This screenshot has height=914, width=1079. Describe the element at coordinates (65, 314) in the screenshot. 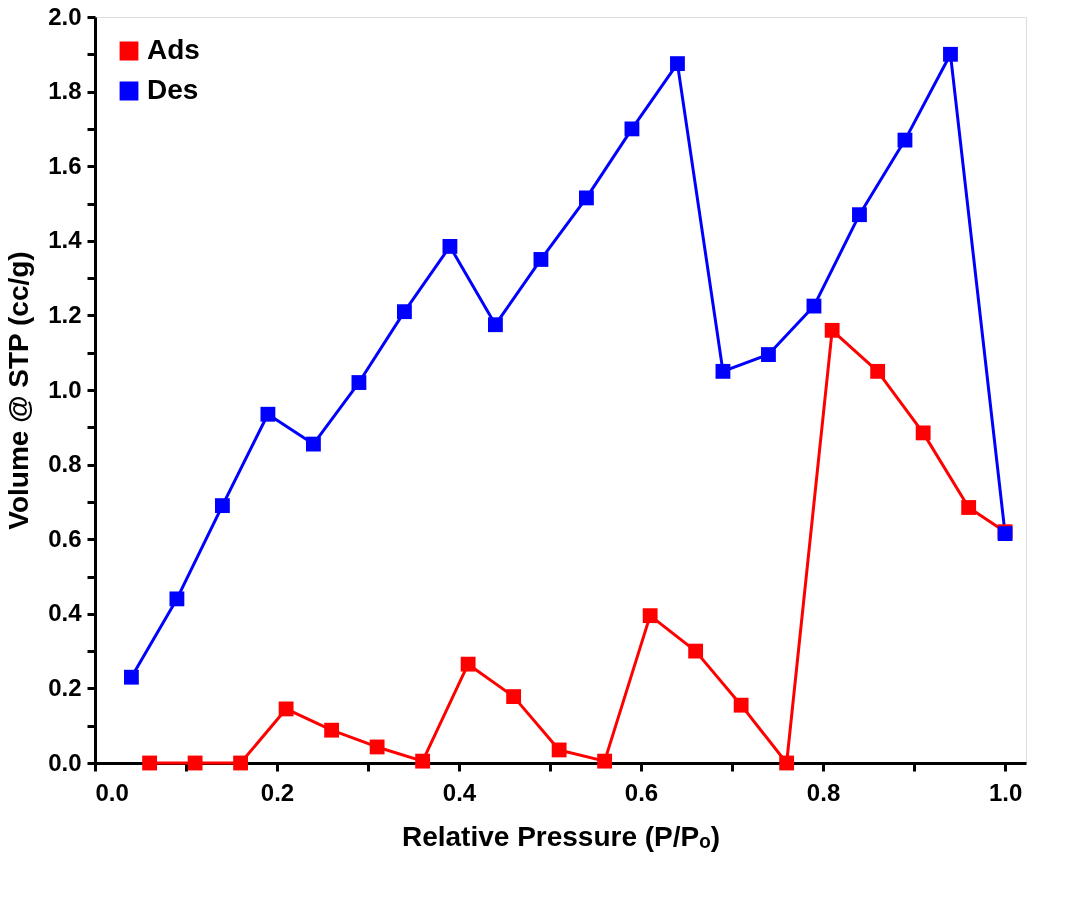

I see `y-tick-label: 1.2` at that location.